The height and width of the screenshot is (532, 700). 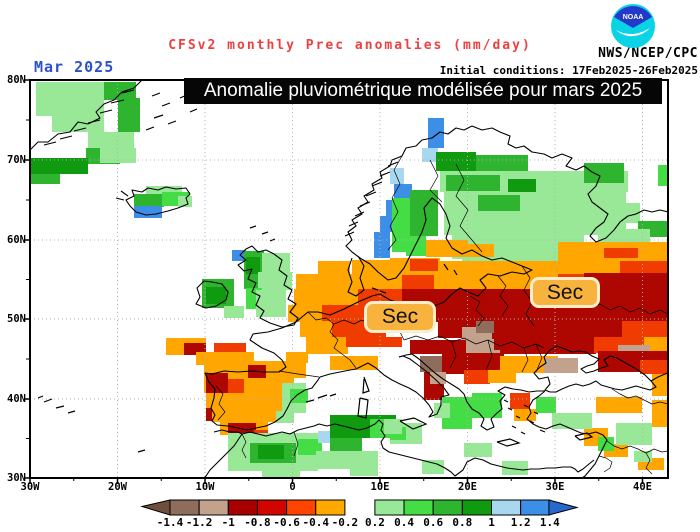 I want to click on colorbar-tick-label: 1.2, so click(x=520, y=522).